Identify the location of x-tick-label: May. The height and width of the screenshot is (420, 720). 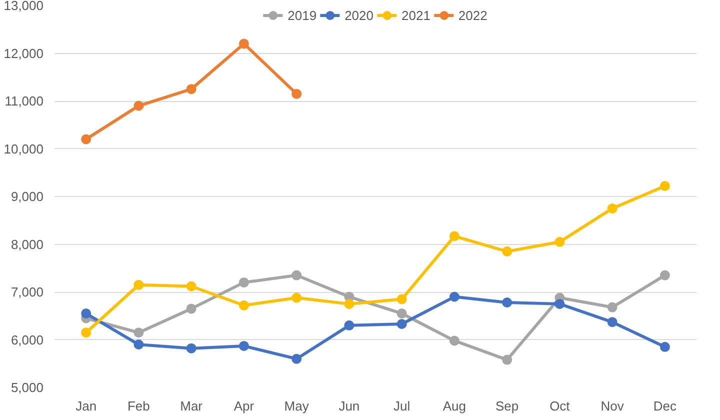
(297, 406).